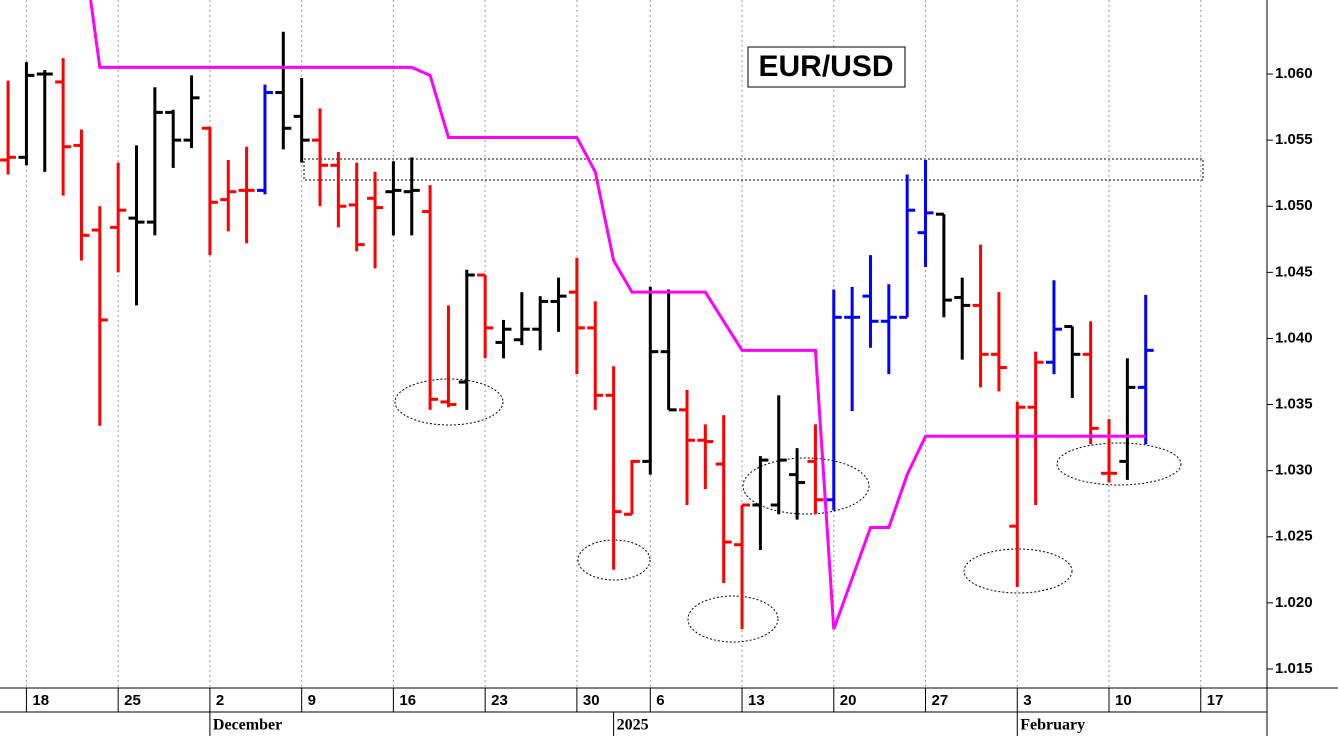 The width and height of the screenshot is (1338, 736). What do you see at coordinates (1294, 602) in the screenshot?
I see `y-tick-label: 1.020` at bounding box center [1294, 602].